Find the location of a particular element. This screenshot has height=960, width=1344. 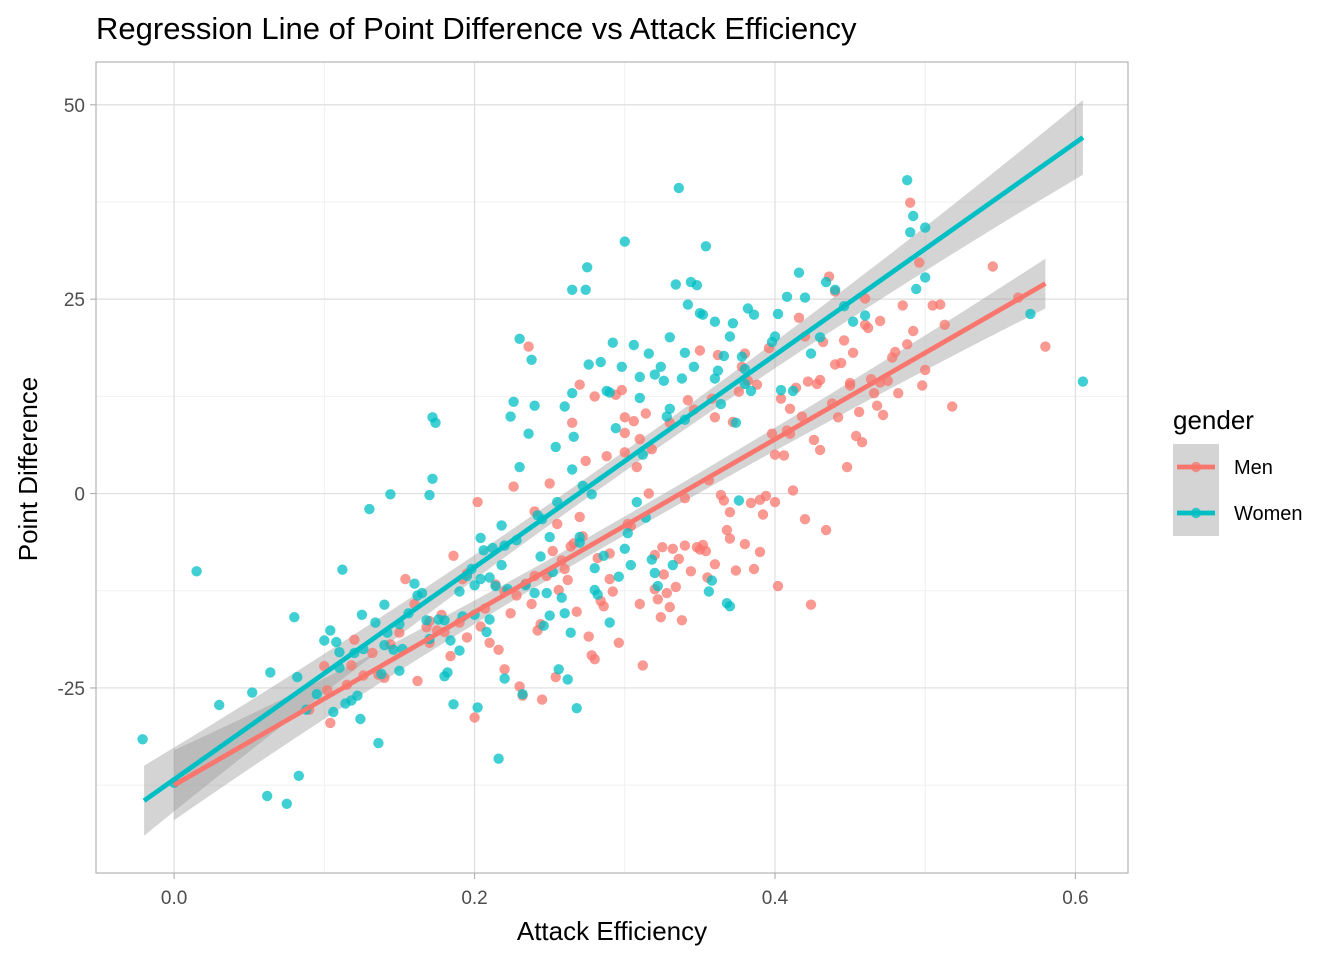

y-tick-label: -25 is located at coordinates (71, 689).